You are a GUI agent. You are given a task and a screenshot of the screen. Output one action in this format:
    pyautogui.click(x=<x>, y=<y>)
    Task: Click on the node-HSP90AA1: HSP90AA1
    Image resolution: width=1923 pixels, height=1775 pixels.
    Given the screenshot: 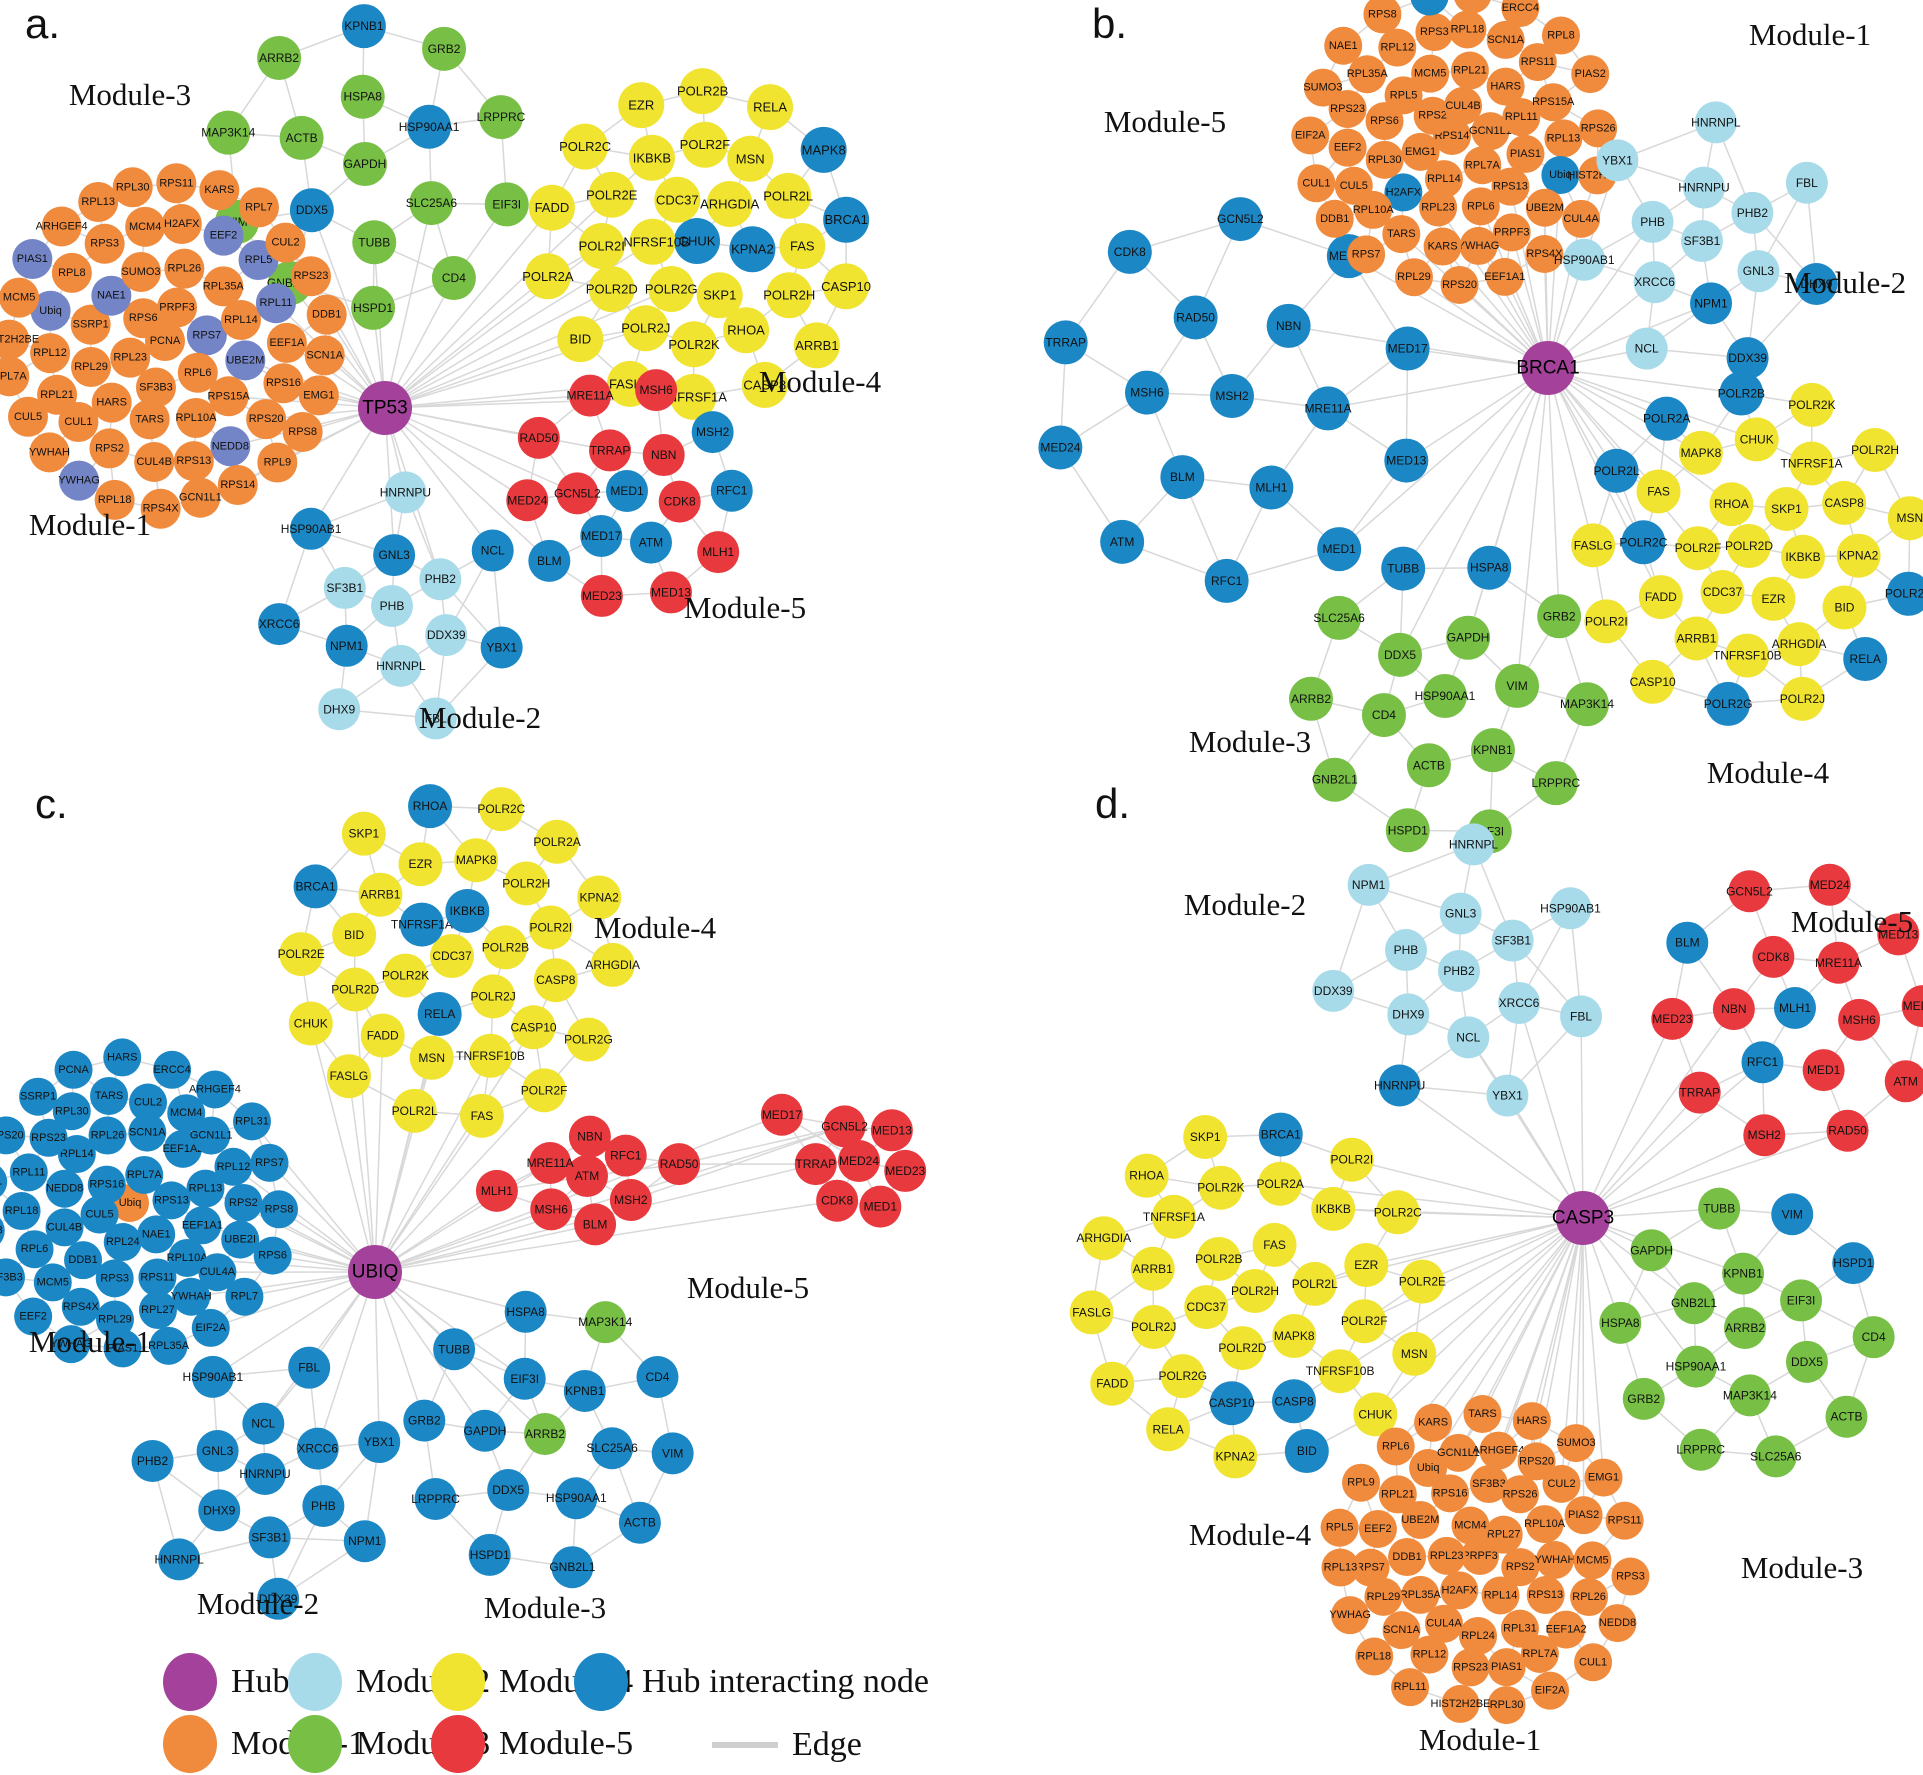 What is the action you would take?
    pyautogui.click(x=1696, y=1366)
    